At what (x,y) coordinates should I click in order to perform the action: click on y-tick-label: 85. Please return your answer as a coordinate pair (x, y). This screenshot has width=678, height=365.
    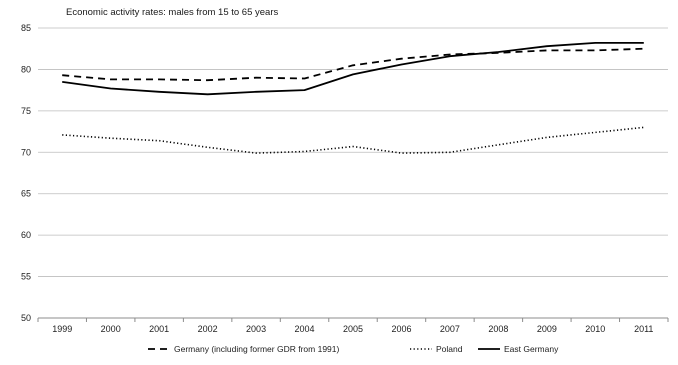
    Looking at the image, I should click on (26, 28).